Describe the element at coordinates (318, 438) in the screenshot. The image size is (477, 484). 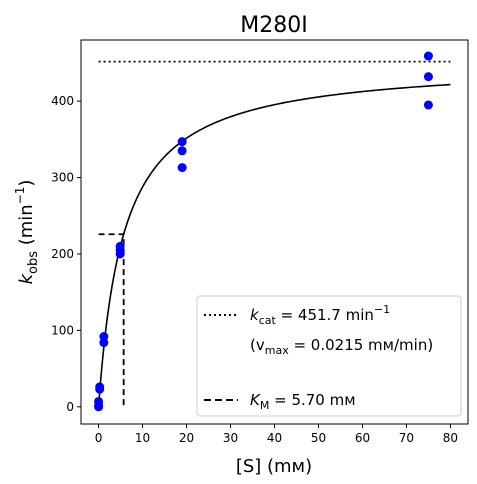
I see `x-tick-label: 50` at that location.